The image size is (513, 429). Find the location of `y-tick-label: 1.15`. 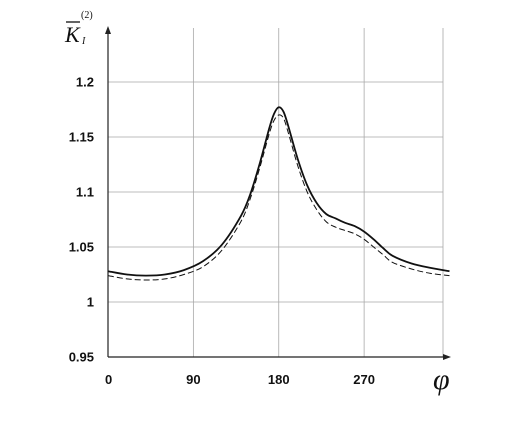

y-tick-label: 1.15 is located at coordinates (81, 137).